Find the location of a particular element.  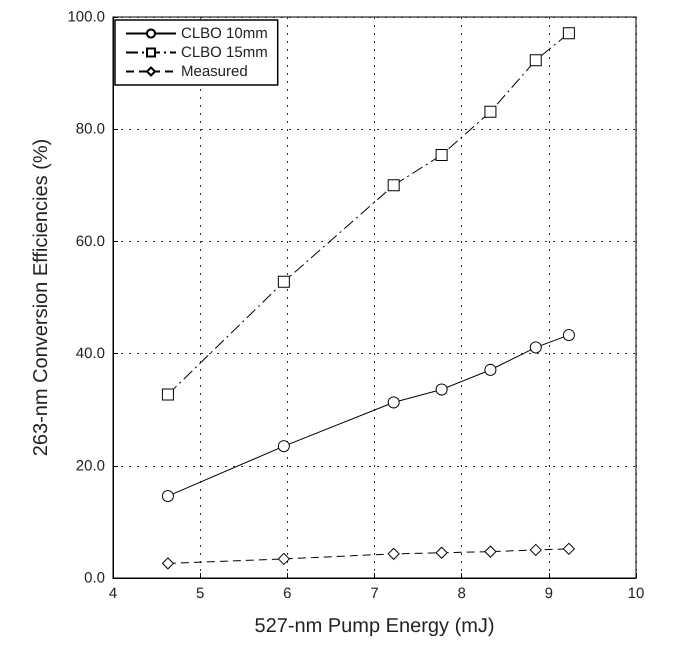

x-tick-label: 5 is located at coordinates (200, 593).